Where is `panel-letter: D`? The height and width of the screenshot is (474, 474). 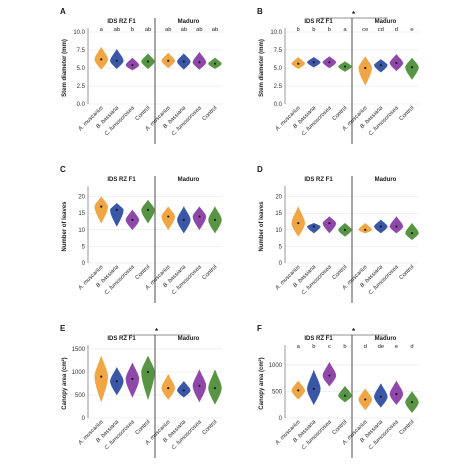
panel-letter: D is located at coordinates (260, 169).